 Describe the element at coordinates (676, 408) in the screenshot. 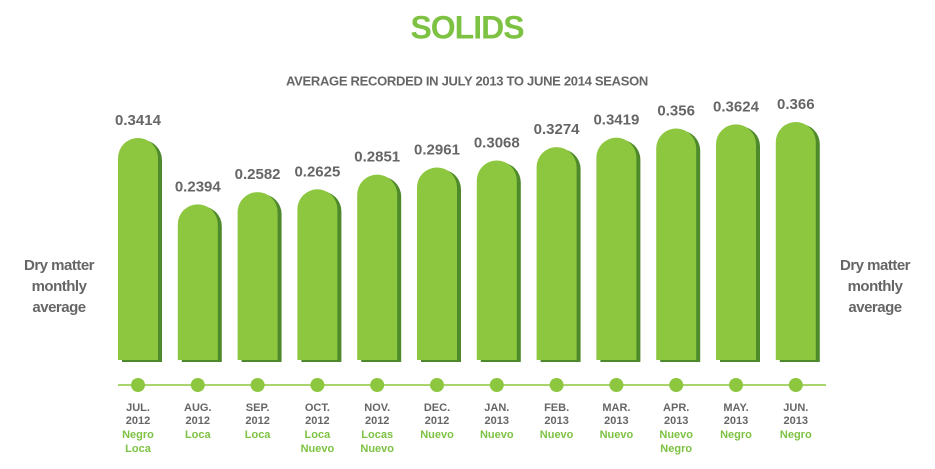

I see `x-tick-label: APR.` at that location.